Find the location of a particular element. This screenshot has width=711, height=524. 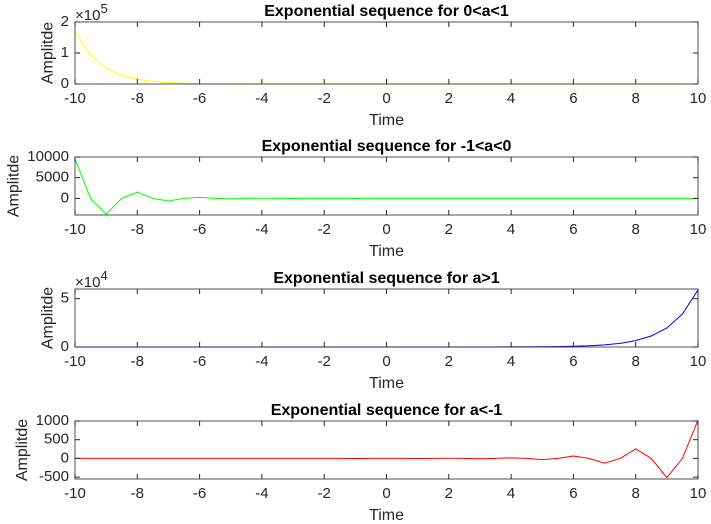

chart-title: Exponential sequence for a>1 is located at coordinates (386, 278).